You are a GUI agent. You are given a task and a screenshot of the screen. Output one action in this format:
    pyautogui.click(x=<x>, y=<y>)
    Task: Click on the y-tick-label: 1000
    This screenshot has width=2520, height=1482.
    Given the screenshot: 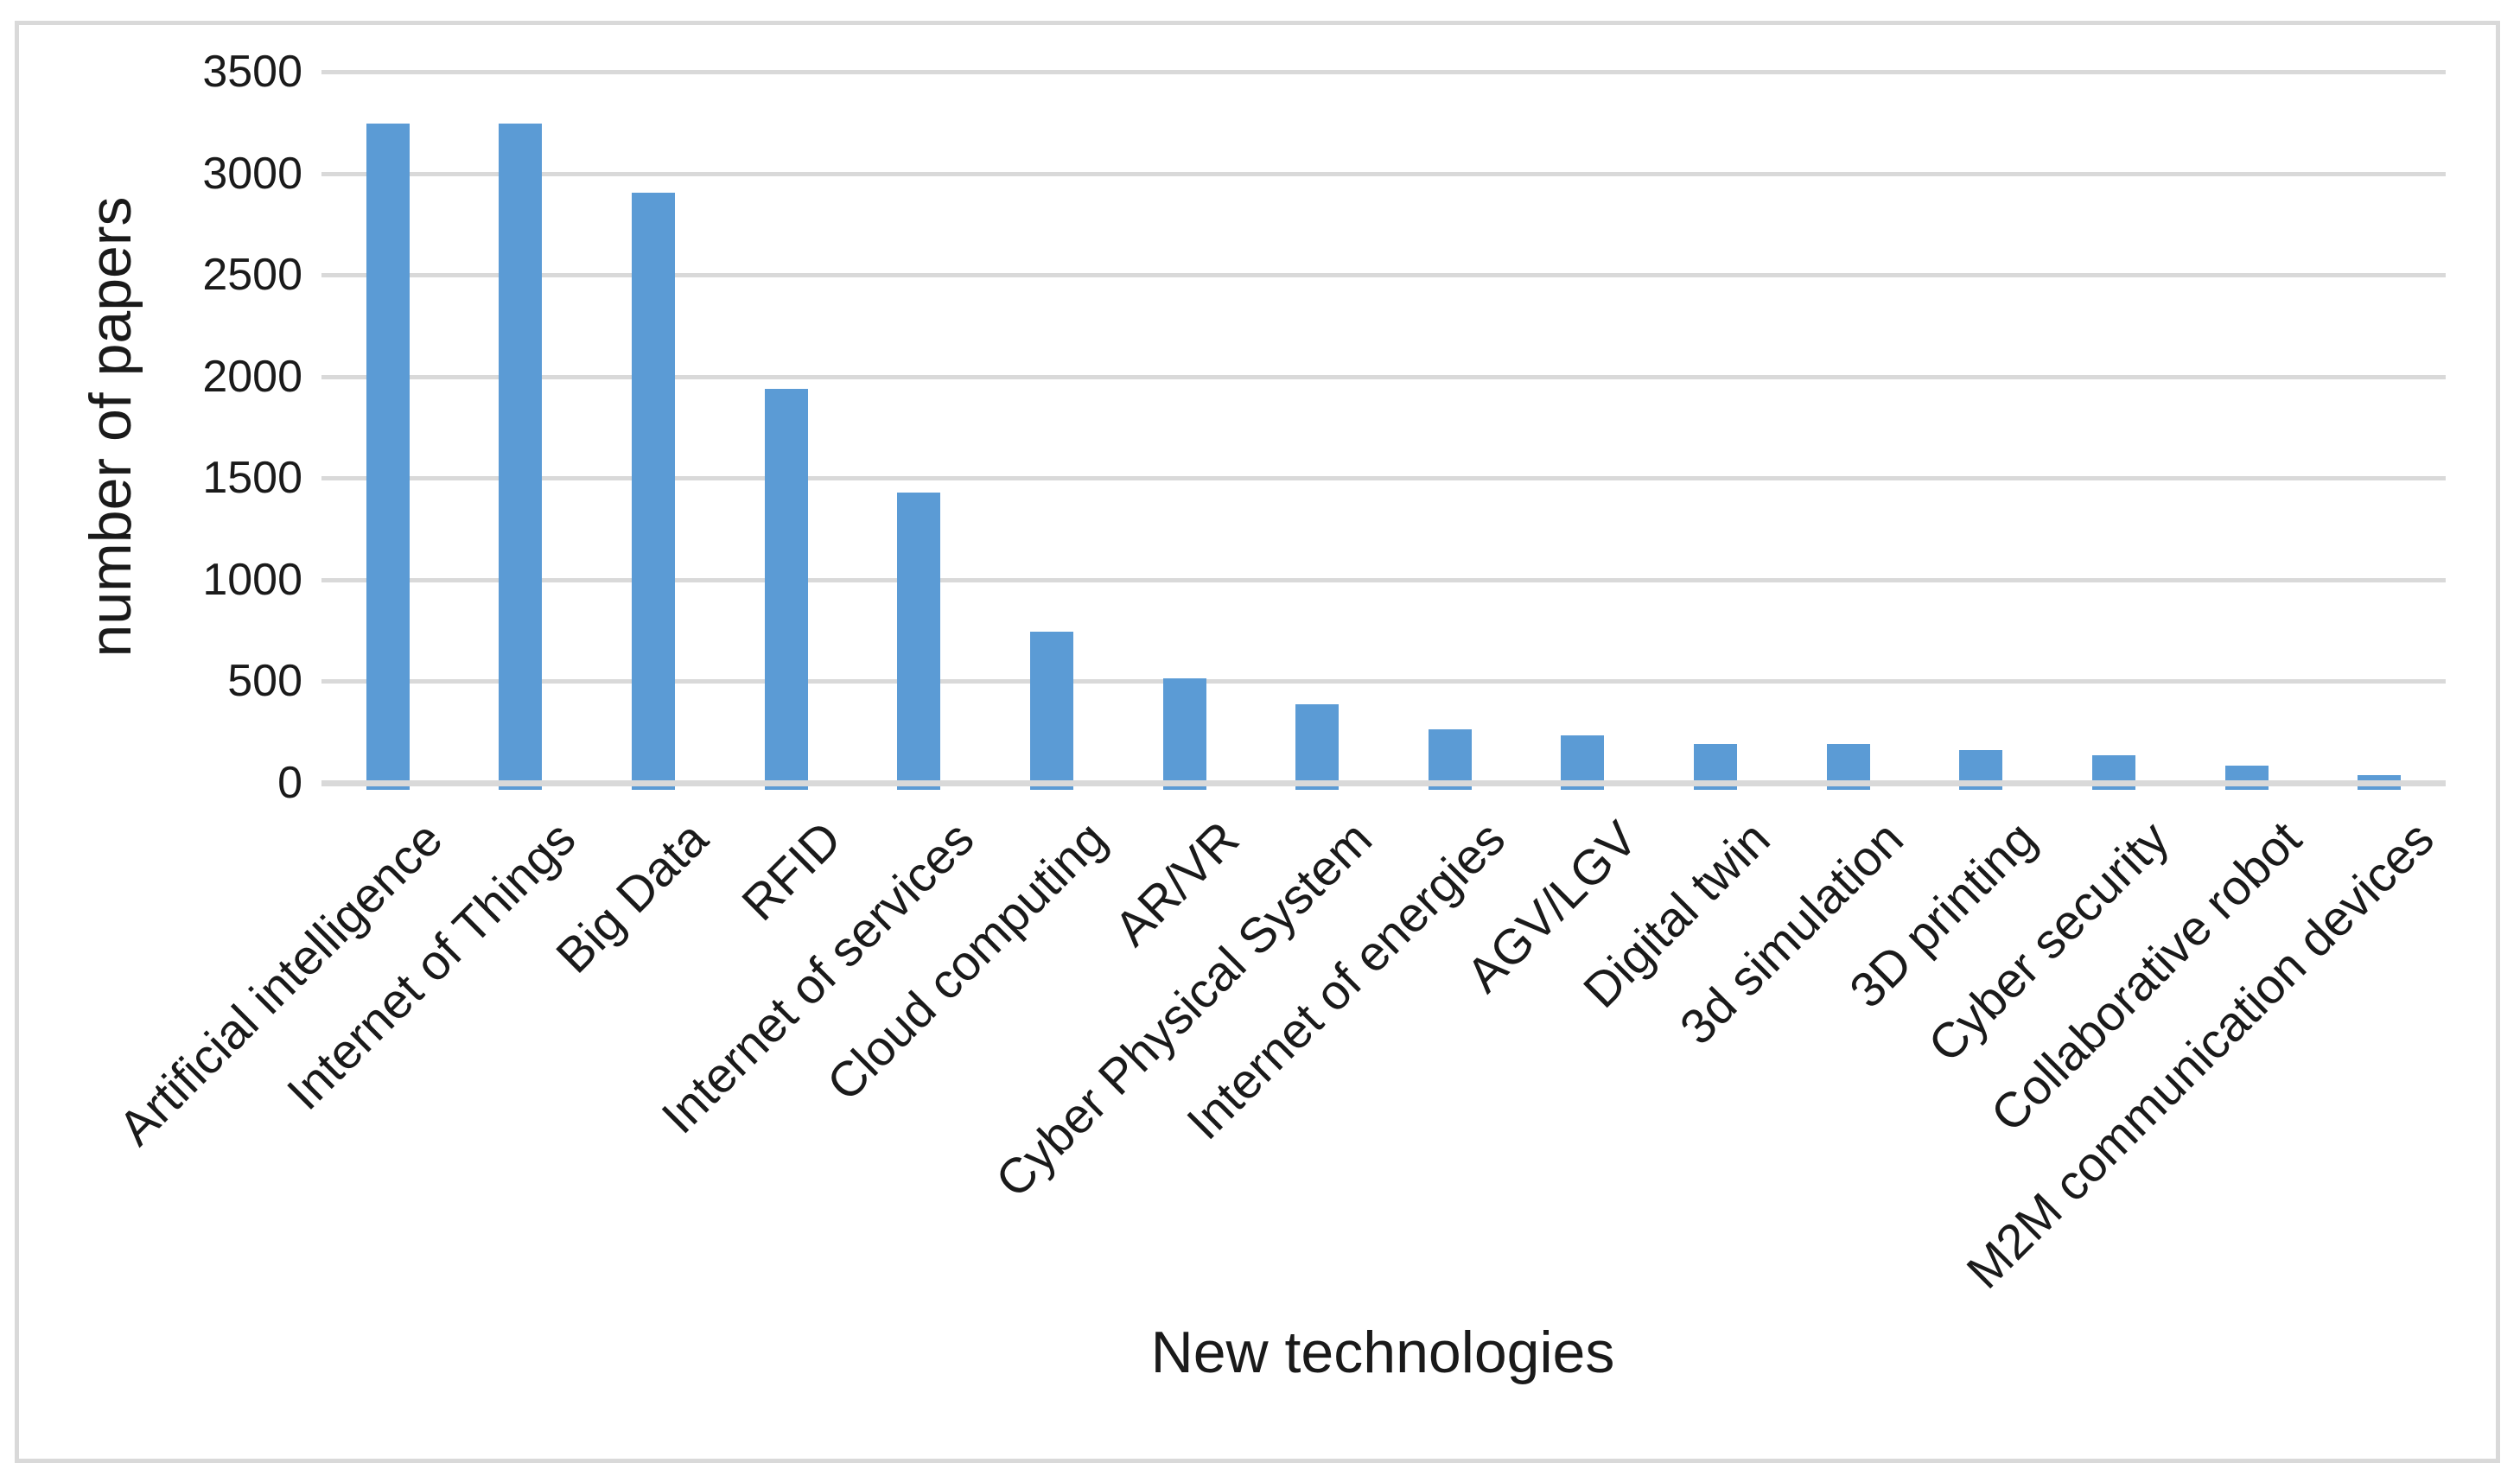 What is the action you would take?
    pyautogui.click(x=252, y=579)
    